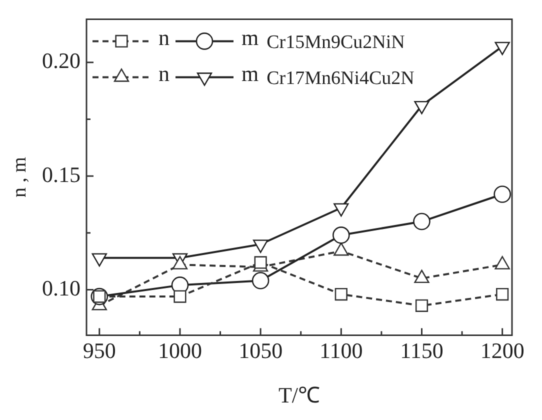 This screenshot has width=542, height=420. I want to click on x-tick-label: 1200, so click(502, 351).